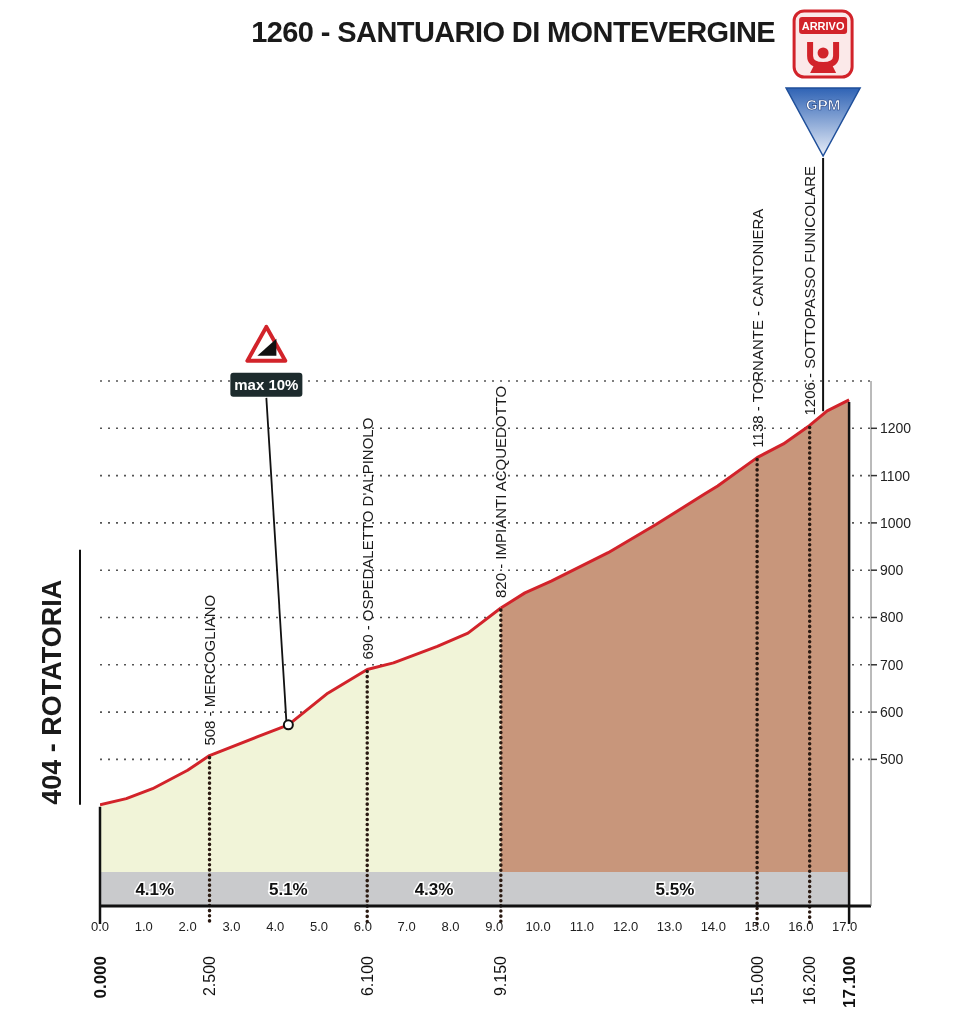  Describe the element at coordinates (626, 927) in the screenshot. I see `x-tick-label: 12.0` at that location.